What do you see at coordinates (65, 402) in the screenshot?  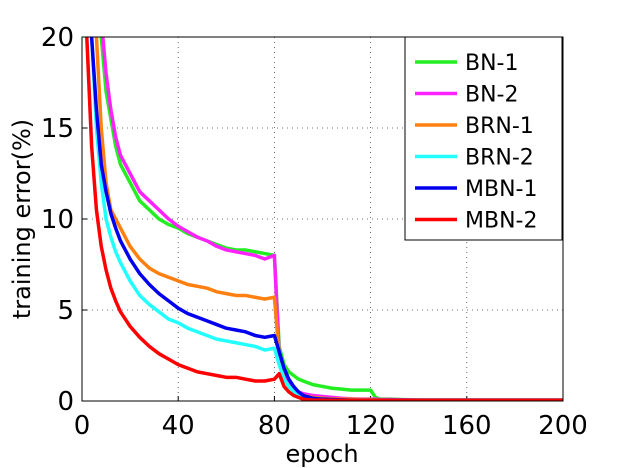 I see `y-tick-label: 0` at bounding box center [65, 402].